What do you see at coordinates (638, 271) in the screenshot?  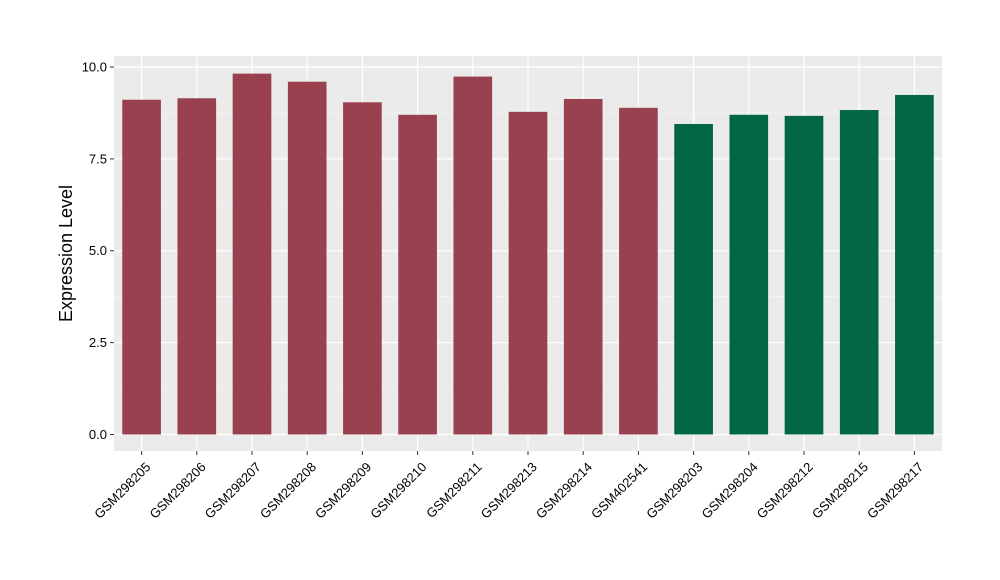 I see `bar-GSM402541` at bounding box center [638, 271].